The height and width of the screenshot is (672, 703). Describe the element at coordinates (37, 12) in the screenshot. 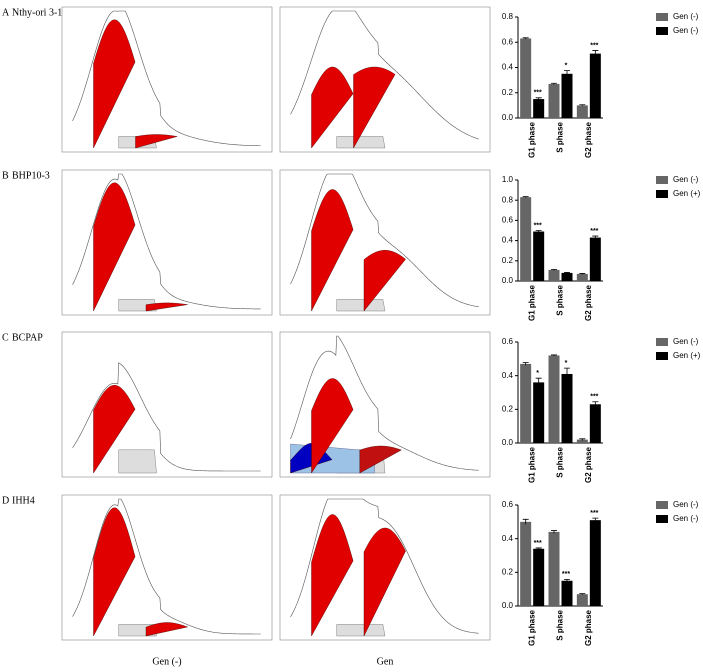

I see `panel-title: Nthy-ori 3-1` at that location.